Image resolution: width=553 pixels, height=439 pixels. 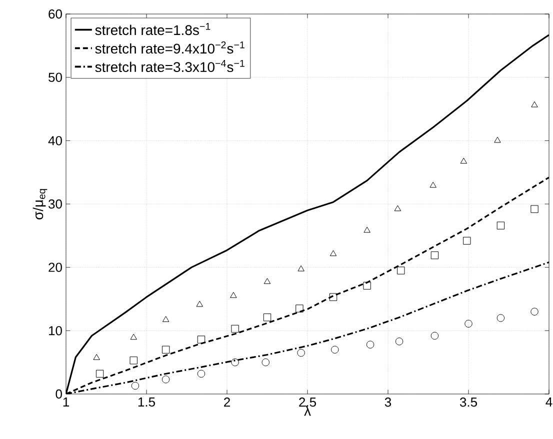 I want to click on y-axis-title: σ/μ$_{eq}$, so click(x=40, y=204).